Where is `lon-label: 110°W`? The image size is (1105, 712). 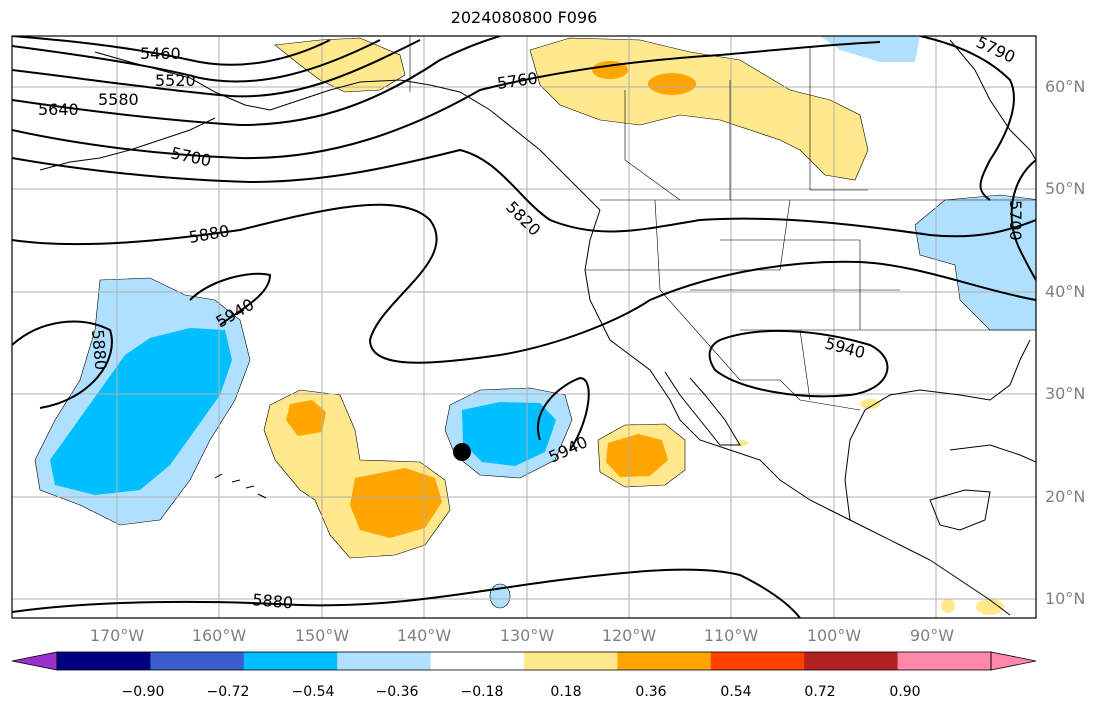
lon-label: 110°W is located at coordinates (731, 635).